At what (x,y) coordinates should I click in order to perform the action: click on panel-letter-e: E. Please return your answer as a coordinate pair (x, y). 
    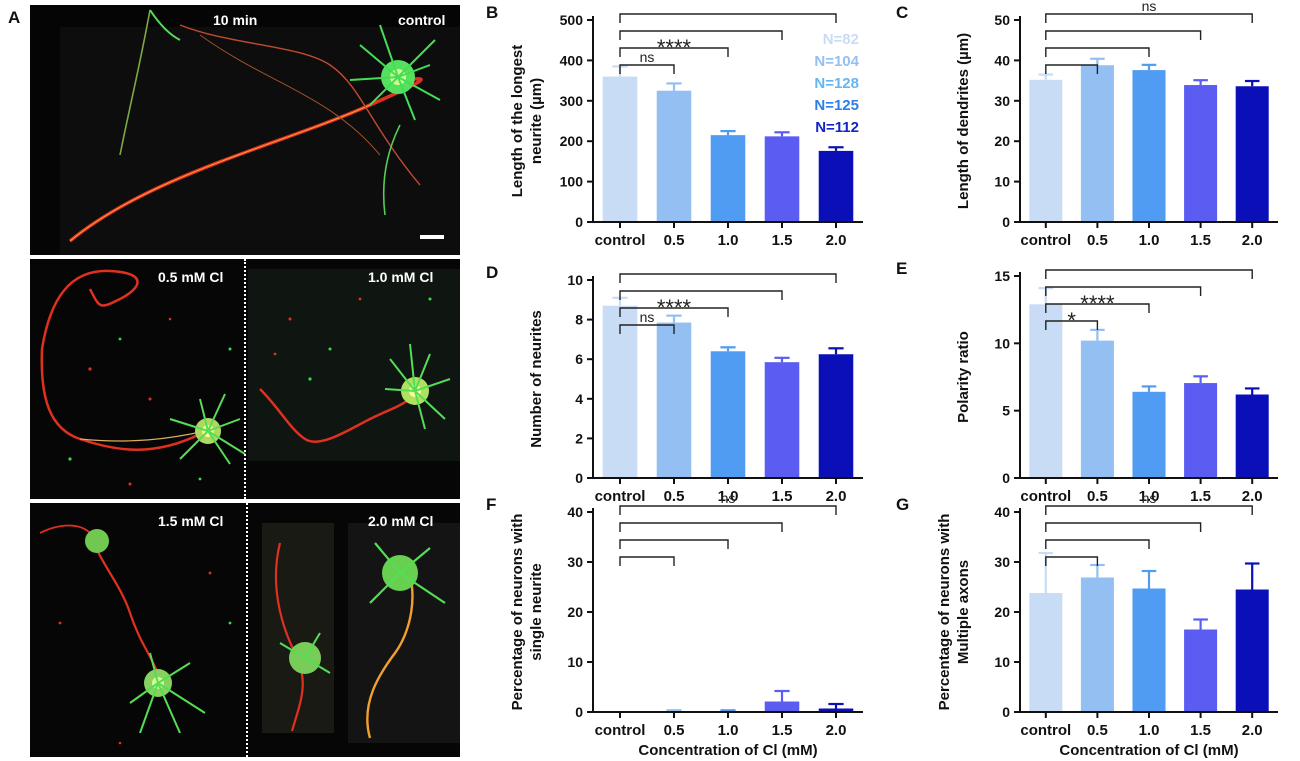
    Looking at the image, I should click on (901, 268).